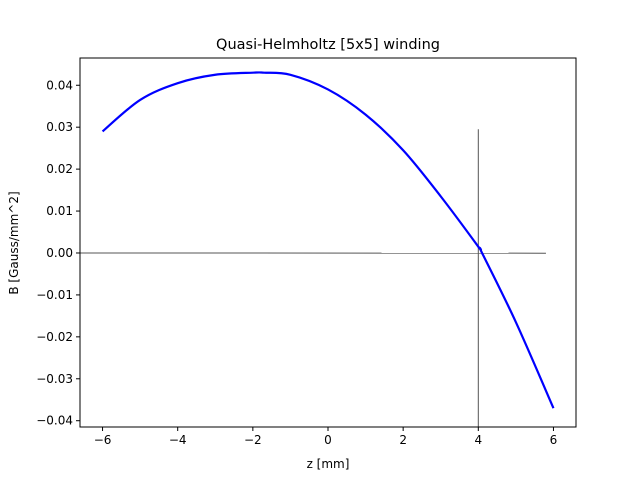 This screenshot has width=640, height=480. Describe the element at coordinates (54, 421) in the screenshot. I see `y-tick-label: −0.04` at that location.